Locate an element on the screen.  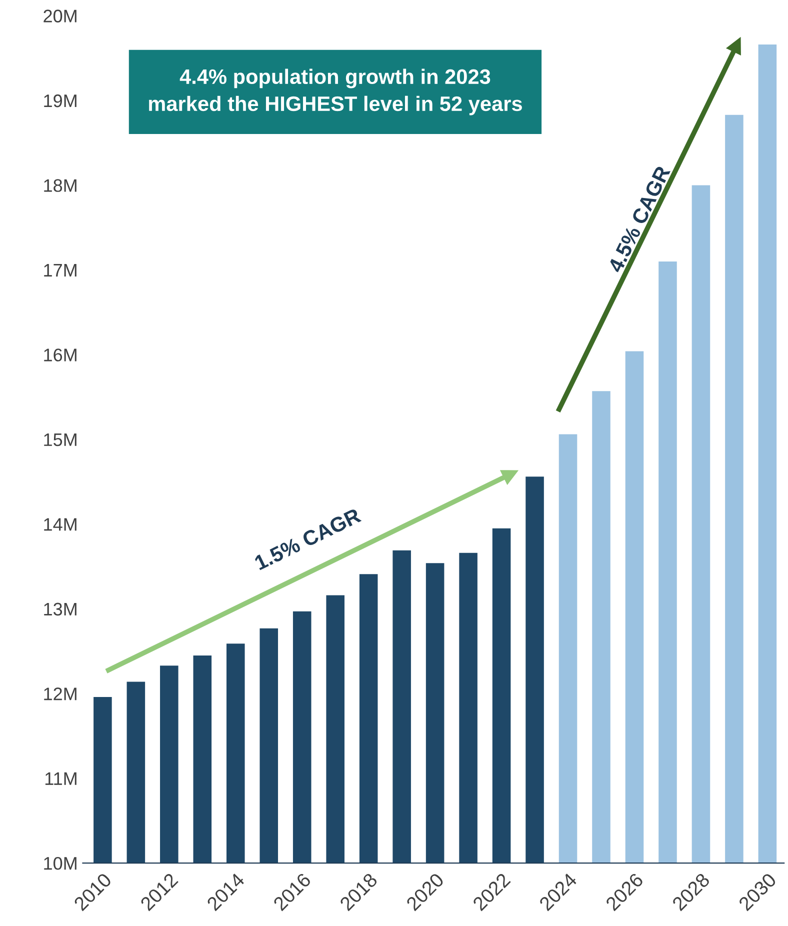
y-tick-label: 17M is located at coordinates (60, 270).